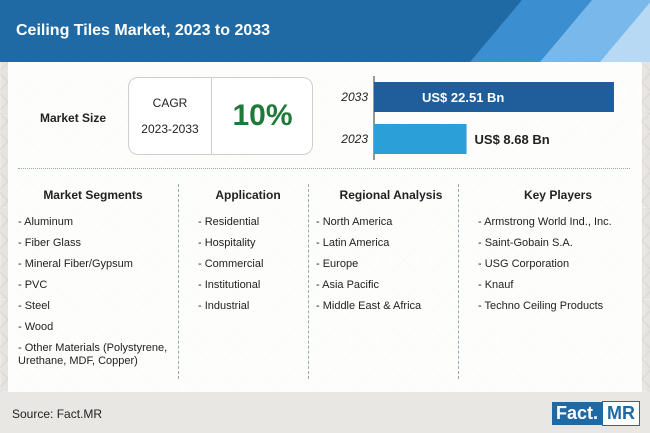 The width and height of the screenshot is (650, 433). What do you see at coordinates (324, 168) in the screenshot?
I see `section-divider` at bounding box center [324, 168].